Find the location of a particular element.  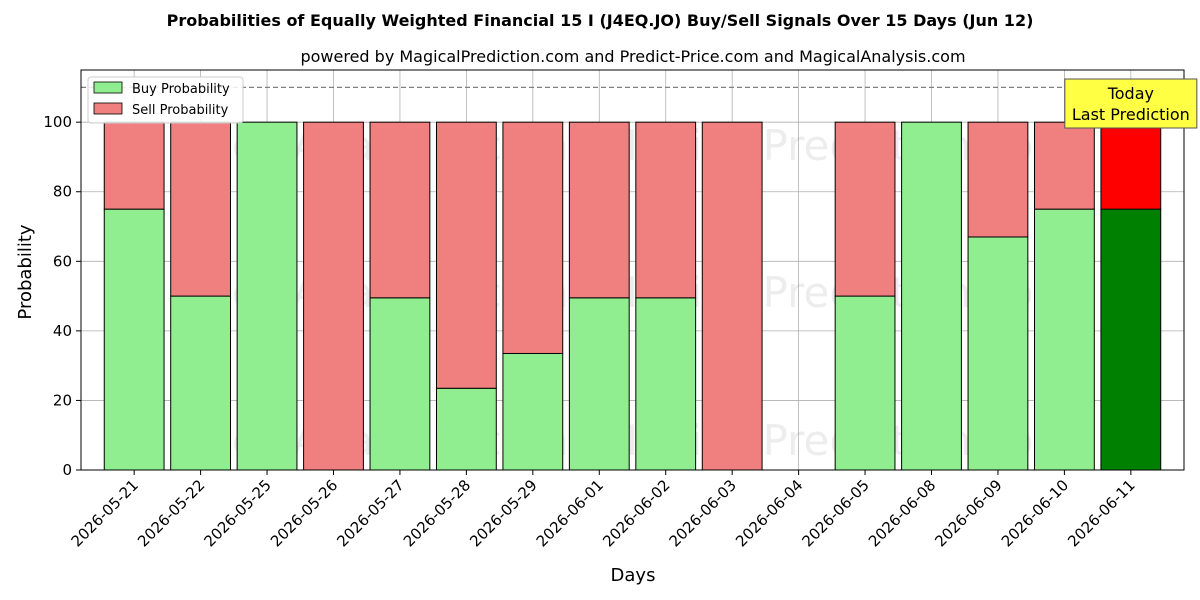

x-tick-label: 2026-06-08 is located at coordinates (902, 513).